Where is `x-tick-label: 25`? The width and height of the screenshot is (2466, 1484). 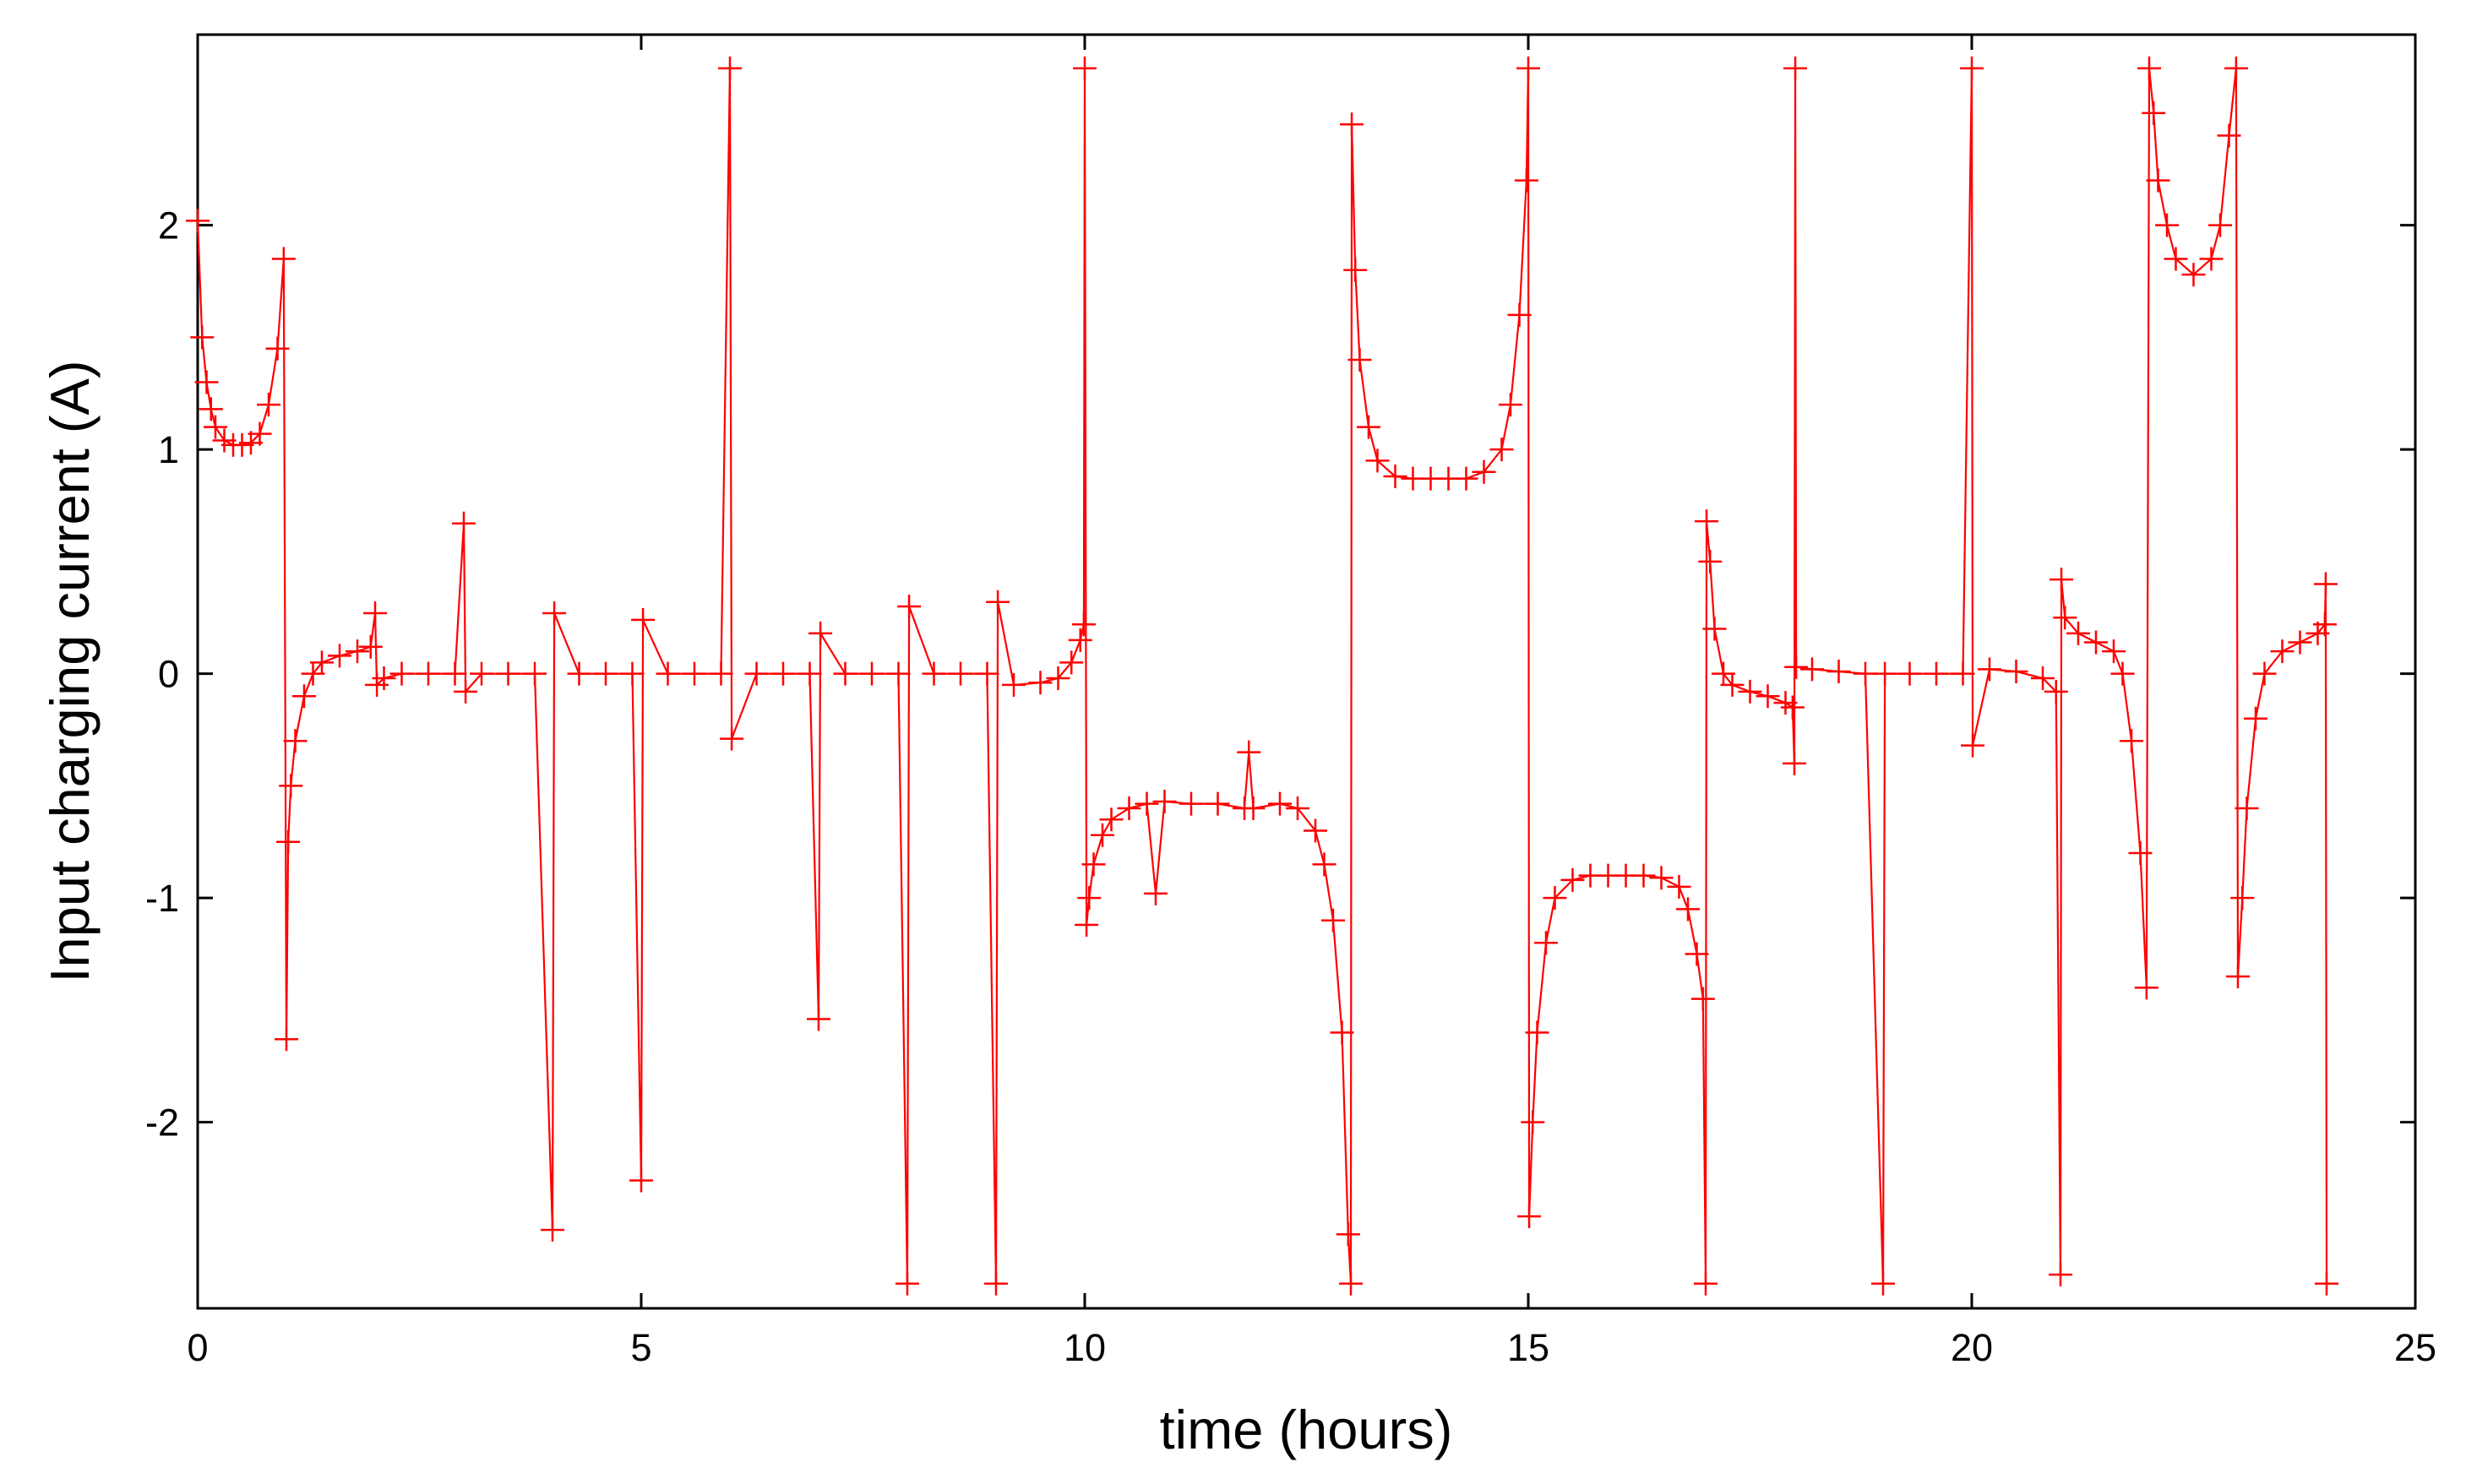
x-tick-label: 25 is located at coordinates (2415, 1347).